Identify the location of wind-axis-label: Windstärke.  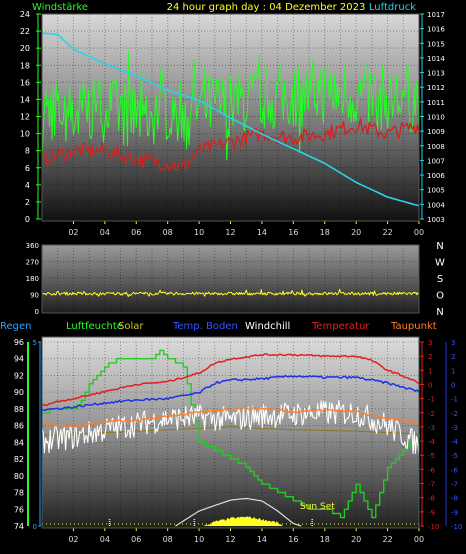
(60, 7).